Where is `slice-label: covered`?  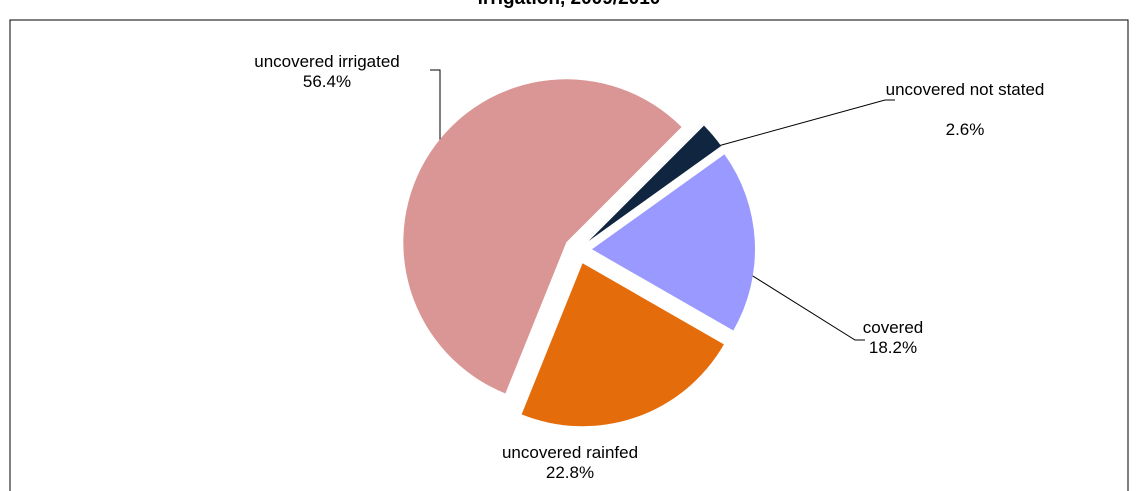
slice-label: covered is located at coordinates (893, 327).